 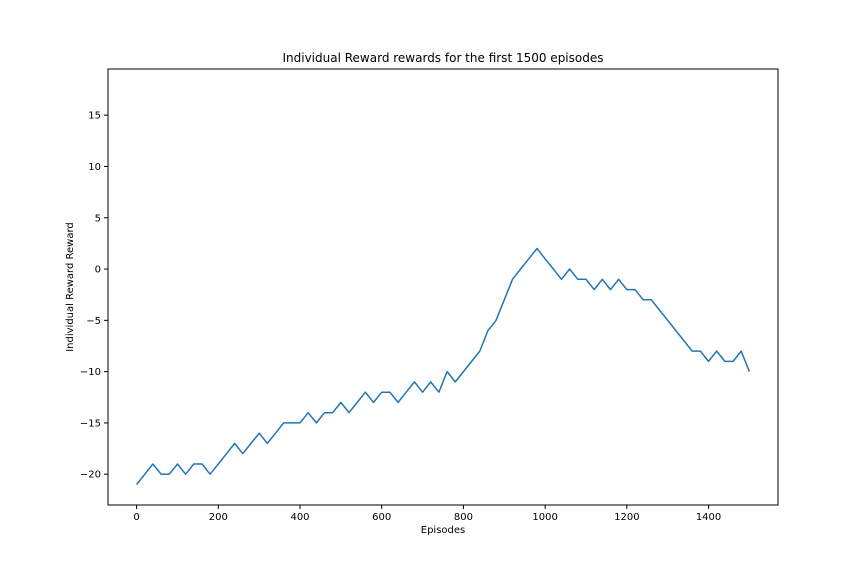 What do you see at coordinates (443, 530) in the screenshot?
I see `x-axis-label: Episodes` at bounding box center [443, 530].